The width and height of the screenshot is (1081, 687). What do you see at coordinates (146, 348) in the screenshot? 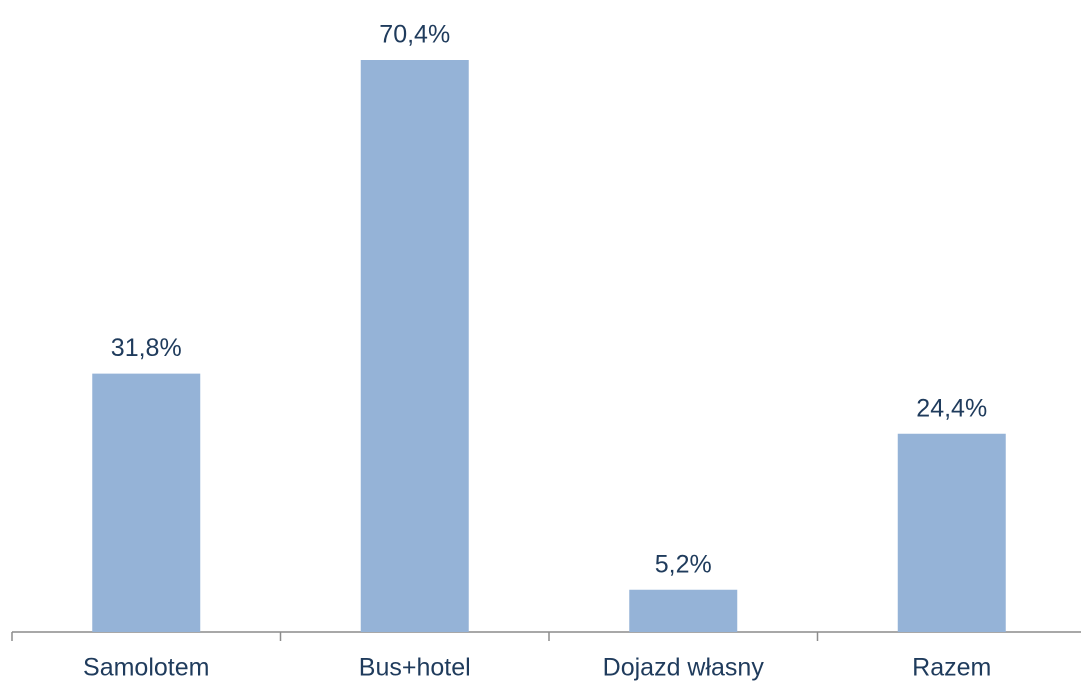
I see `value-label: 31,8%` at bounding box center [146, 348].